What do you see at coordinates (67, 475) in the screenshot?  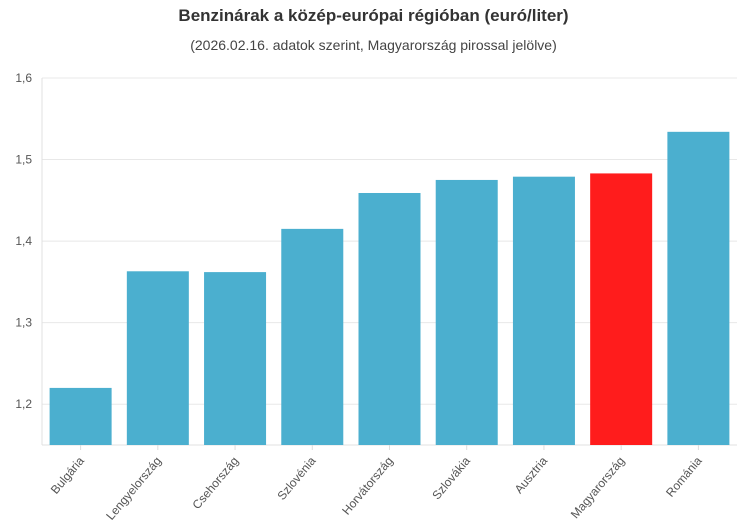 I see `x-tick-label: Bulgária` at bounding box center [67, 475].